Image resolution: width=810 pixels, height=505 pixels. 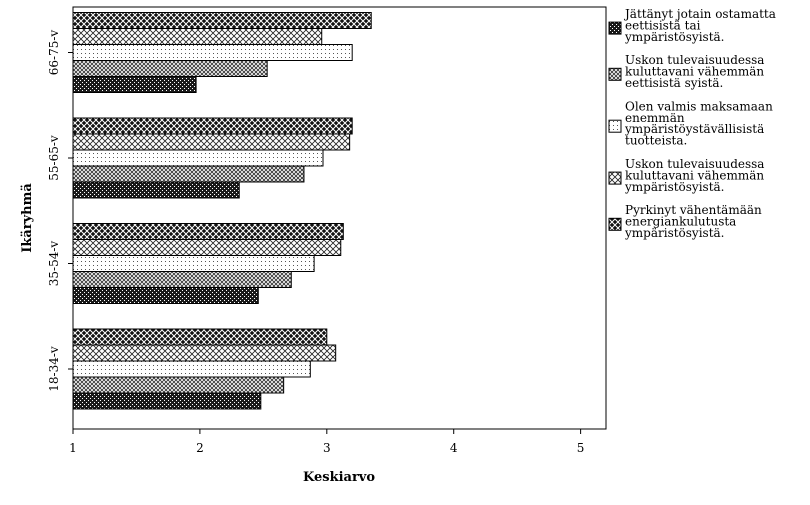 What do you see at coordinates (204, 353) in the screenshot?
I see `bar-18-34-v-s4` at bounding box center [204, 353].